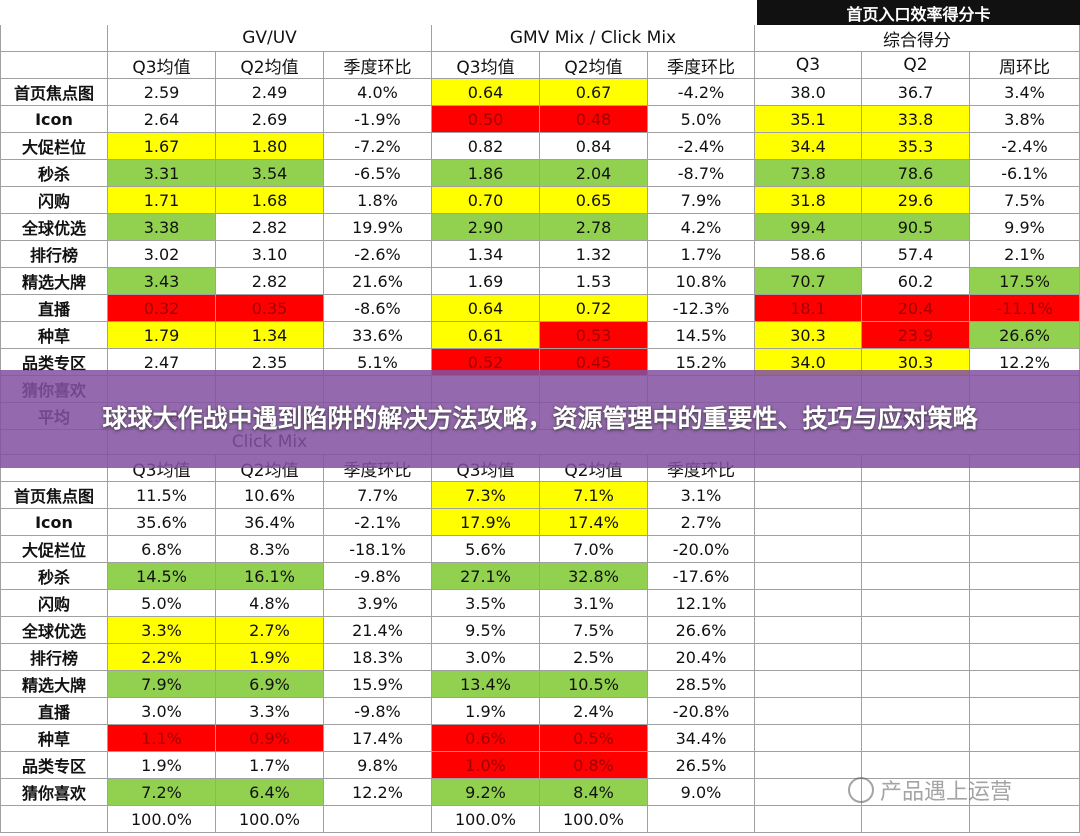 This screenshot has width=1080, height=836. What do you see at coordinates (54, 146) in the screenshot?
I see `row-label: 大促栏位` at bounding box center [54, 146].